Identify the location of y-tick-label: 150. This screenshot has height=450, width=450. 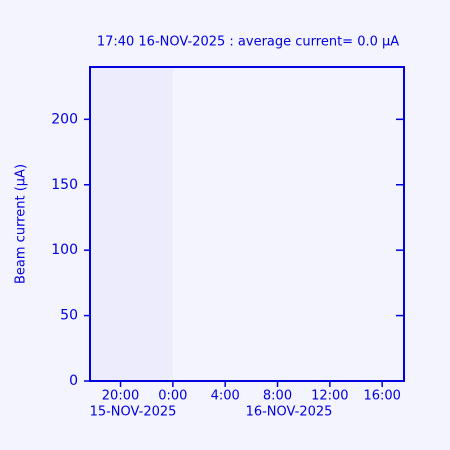
(64, 185).